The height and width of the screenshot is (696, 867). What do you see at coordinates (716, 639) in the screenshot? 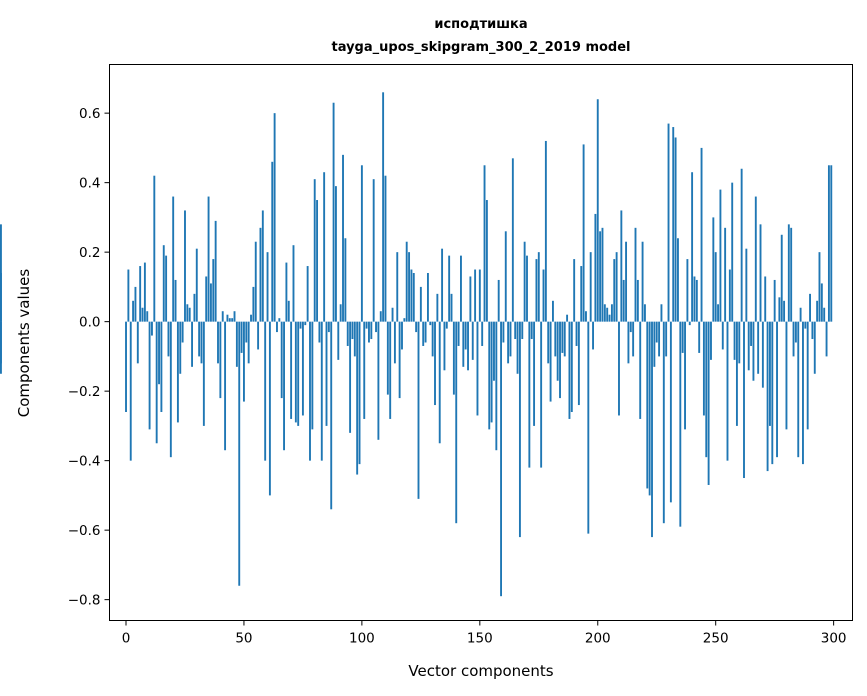
I see `x-tick-label: 250` at bounding box center [716, 639].